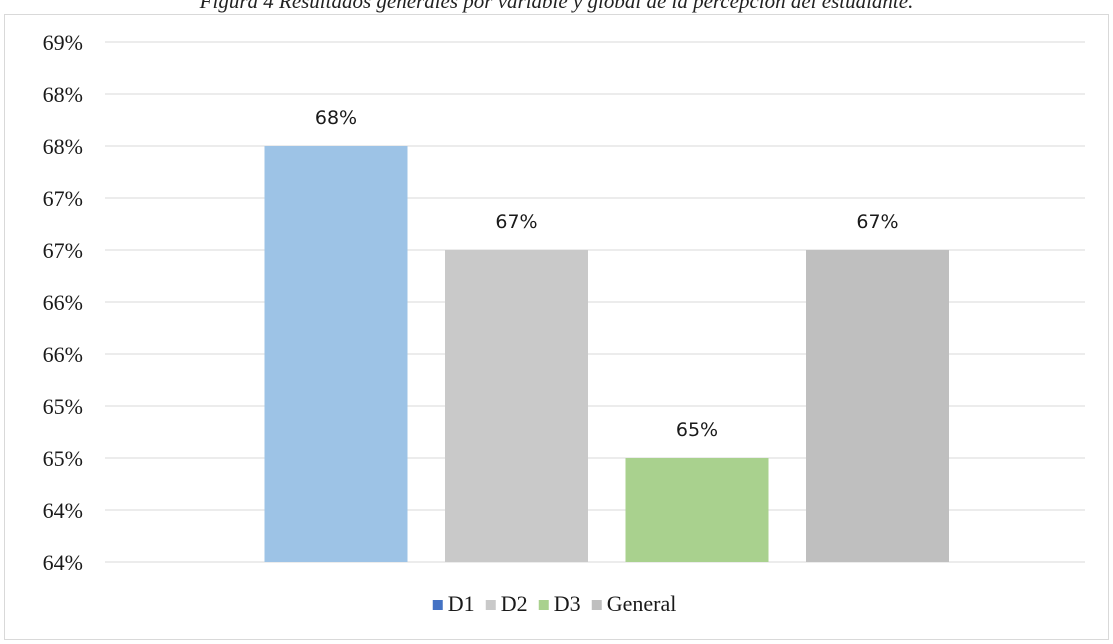  Describe the element at coordinates (567, 603) in the screenshot. I see `legend-label: D3` at that location.